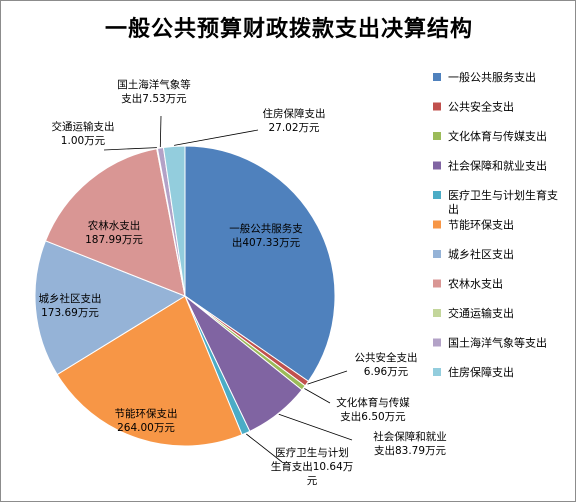  What do you see at coordinates (410, 443) in the screenshot?
I see `data-label-4: 社会保障和就业支出83.79万元` at bounding box center [410, 443].